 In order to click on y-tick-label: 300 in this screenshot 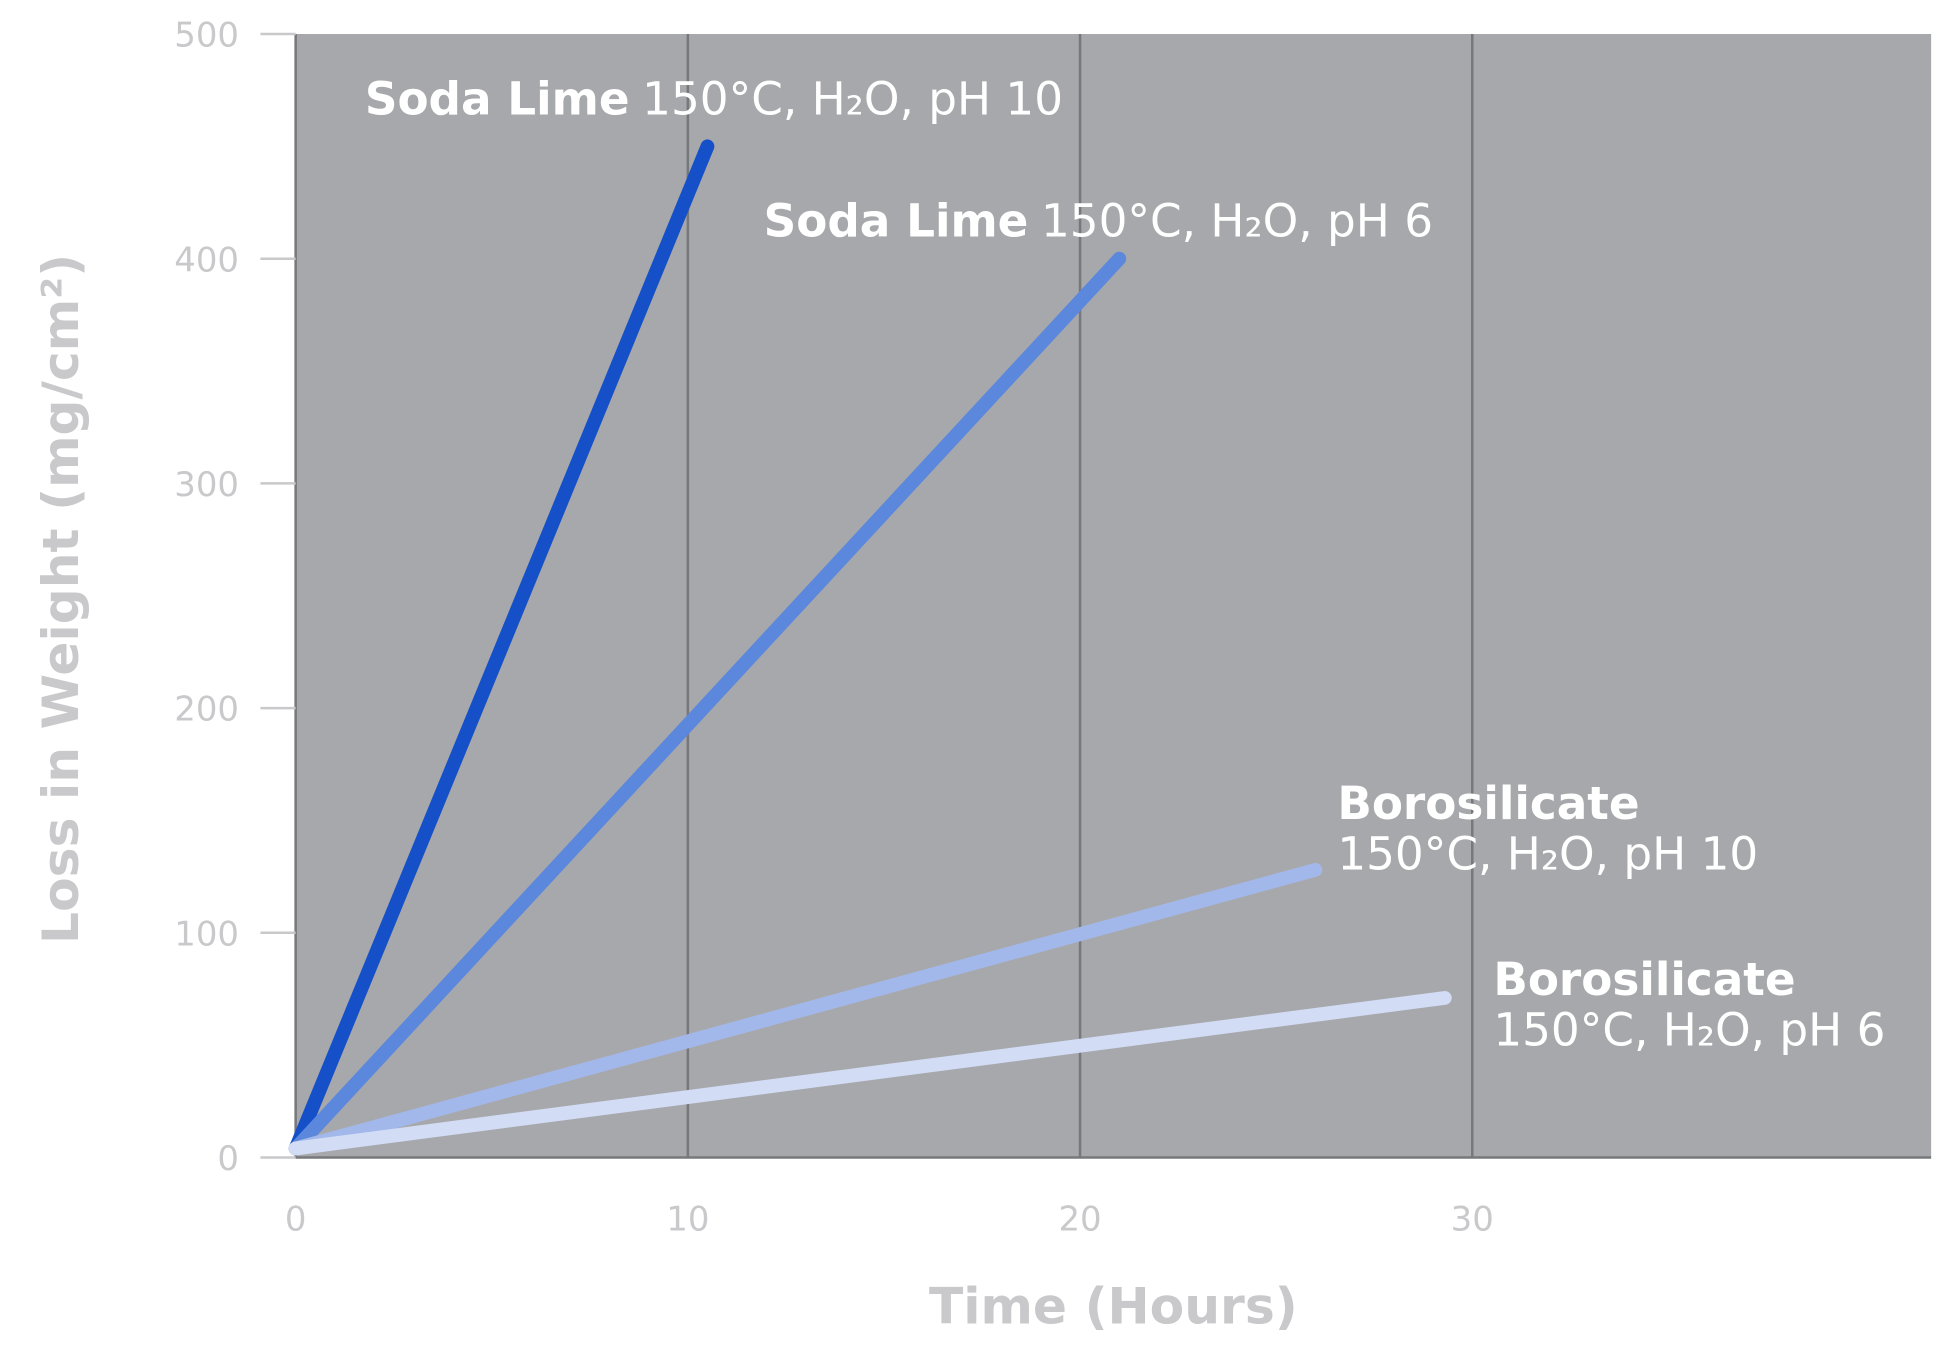, I will do `click(206, 485)`.